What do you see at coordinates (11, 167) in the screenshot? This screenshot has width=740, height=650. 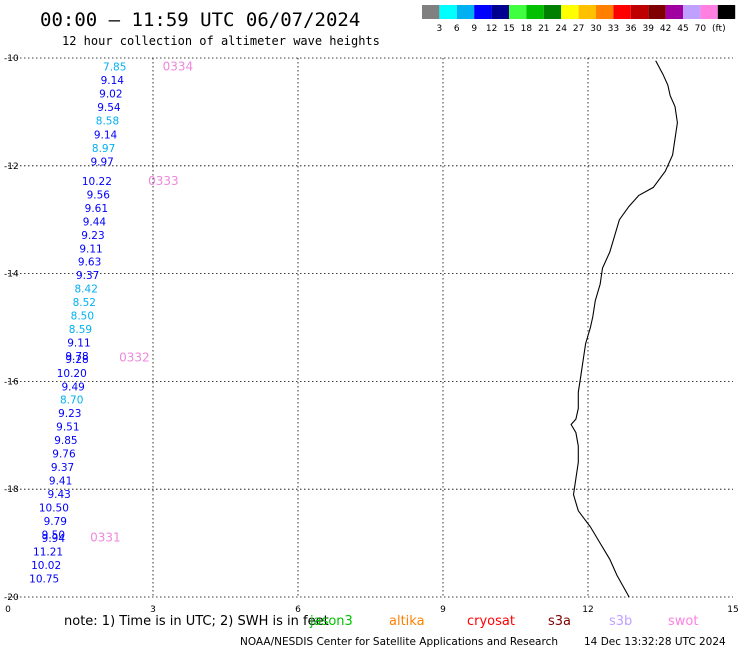 I see `y-tick-label: -12` at bounding box center [11, 167].